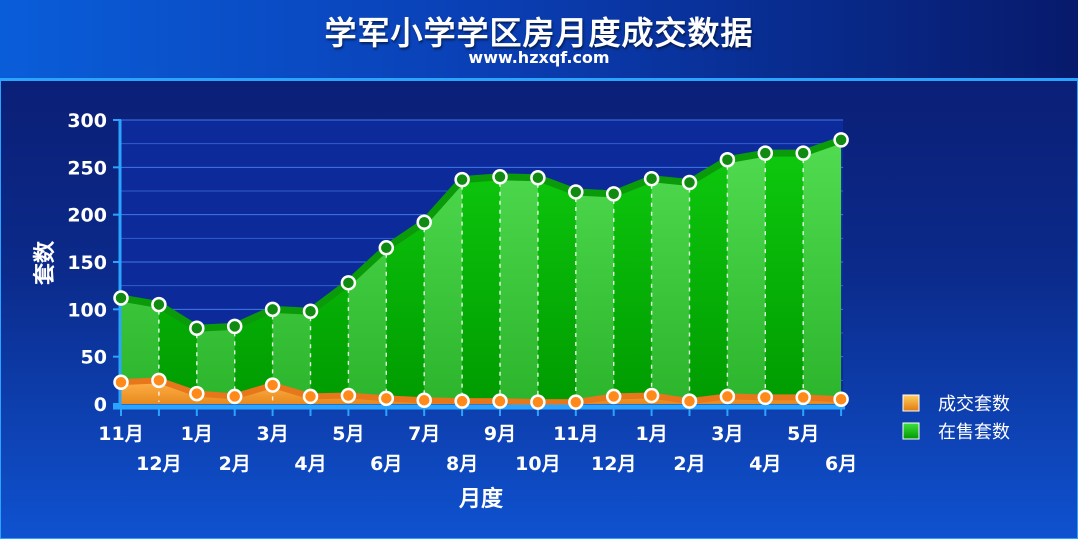 This screenshot has width=1078, height=539. Describe the element at coordinates (956, 418) in the screenshot. I see `legend: 成交套数 在售套数` at that location.